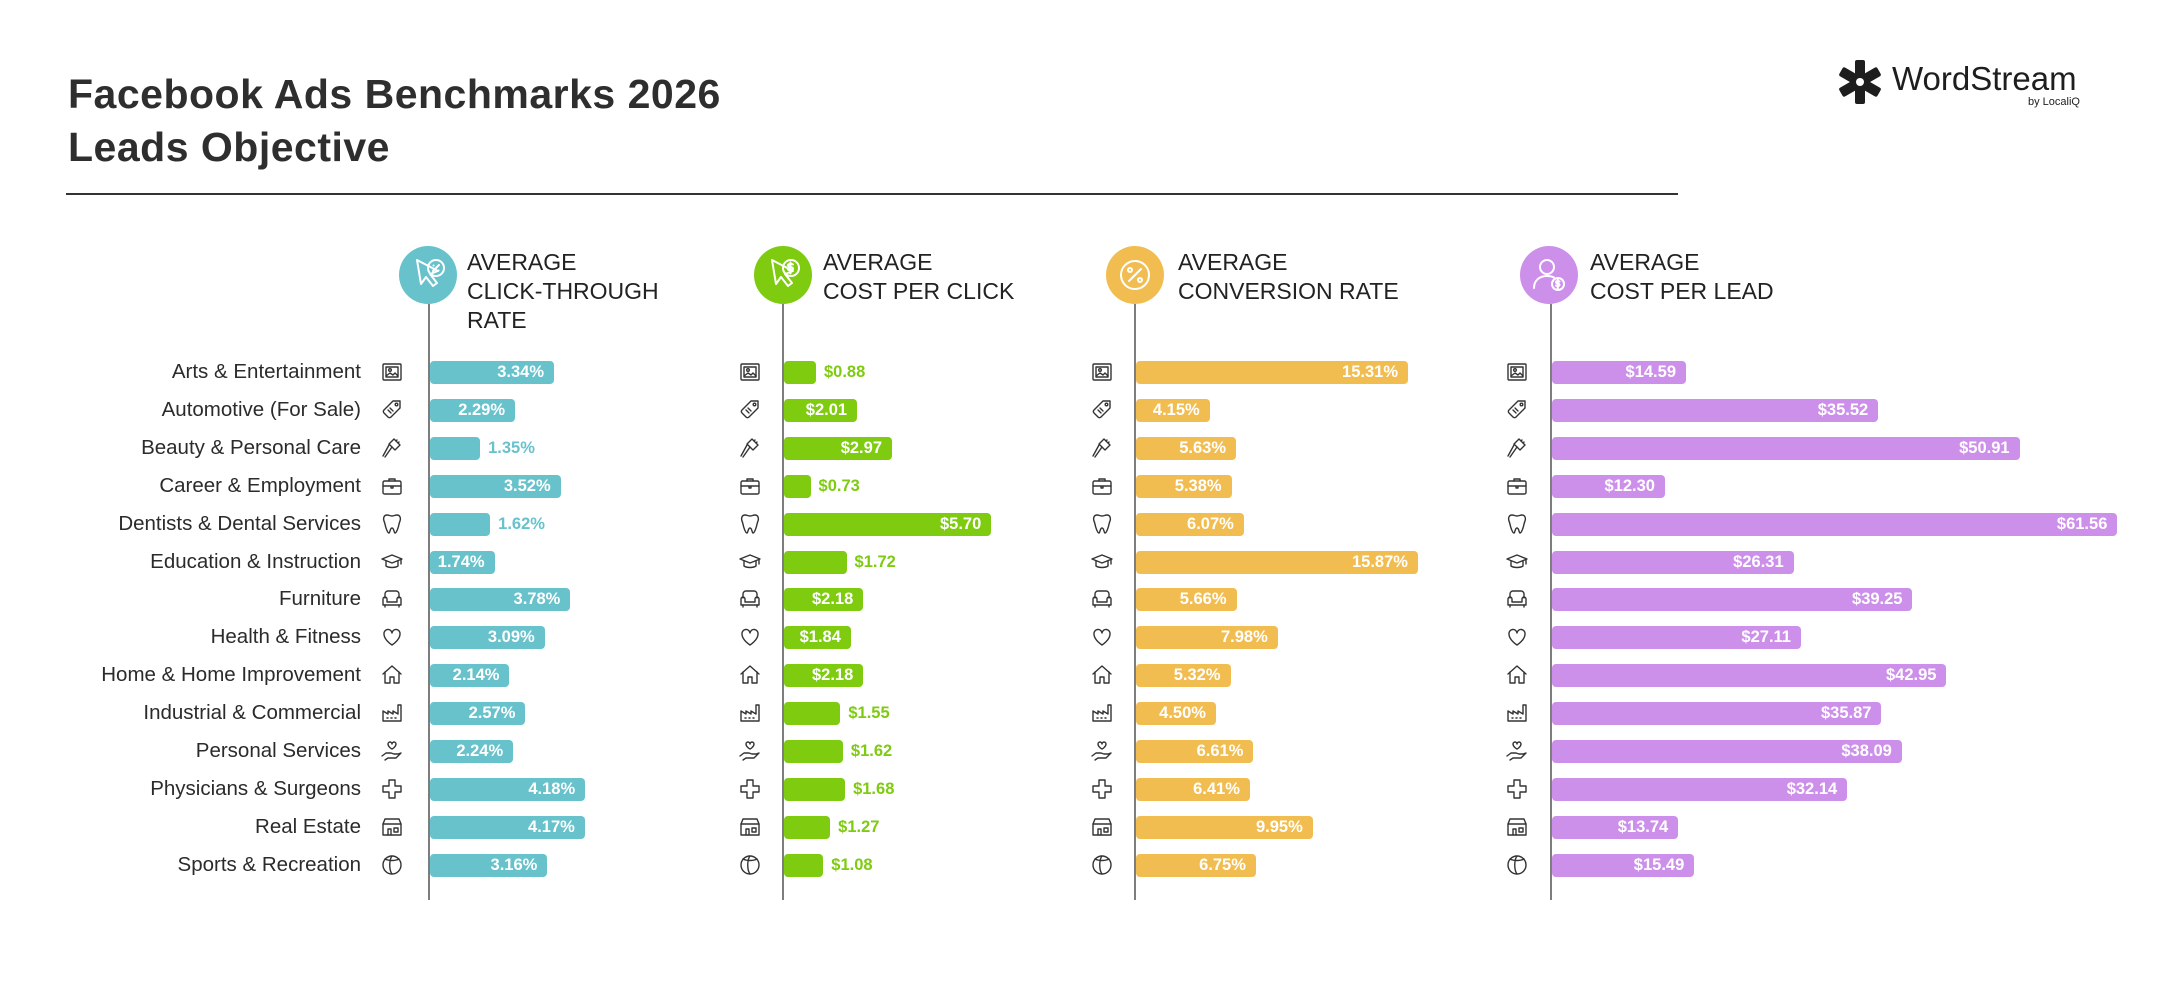  What do you see at coordinates (1766, 637) in the screenshot?
I see `series-4-value-label: $27.11` at bounding box center [1766, 637].